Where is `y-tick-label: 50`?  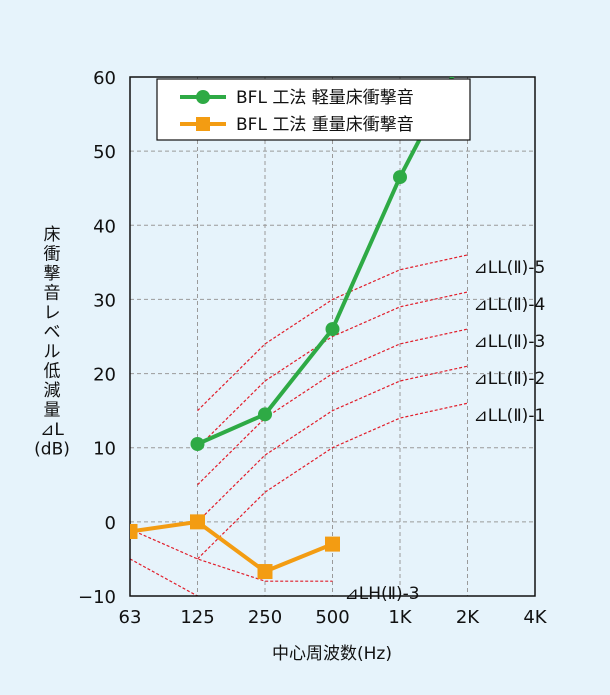 y-tick-label: 50 is located at coordinates (104, 152).